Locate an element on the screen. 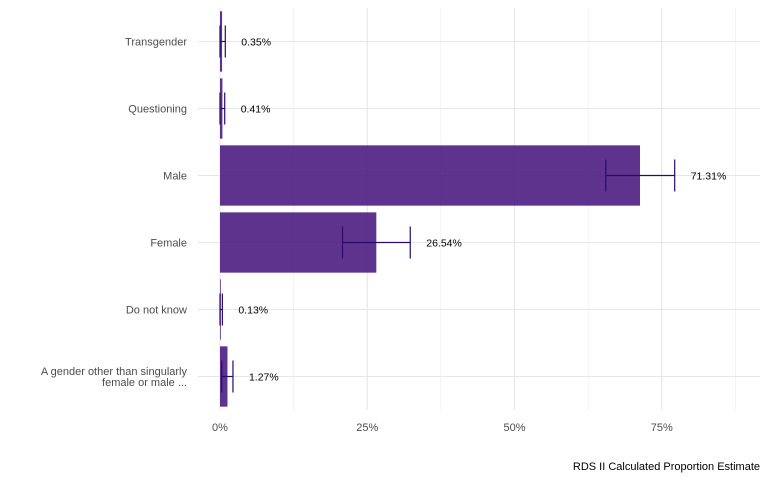  x-axis-title: RDS II Calculated Proportion Estimate is located at coordinates (666, 467).